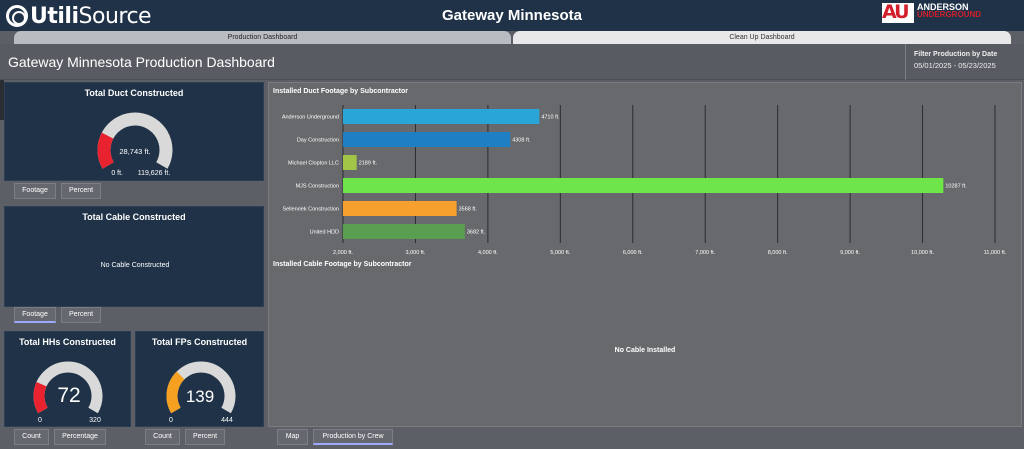 This screenshot has width=1024, height=449. I want to click on logo-text: UtiliSource, so click(91, 16).